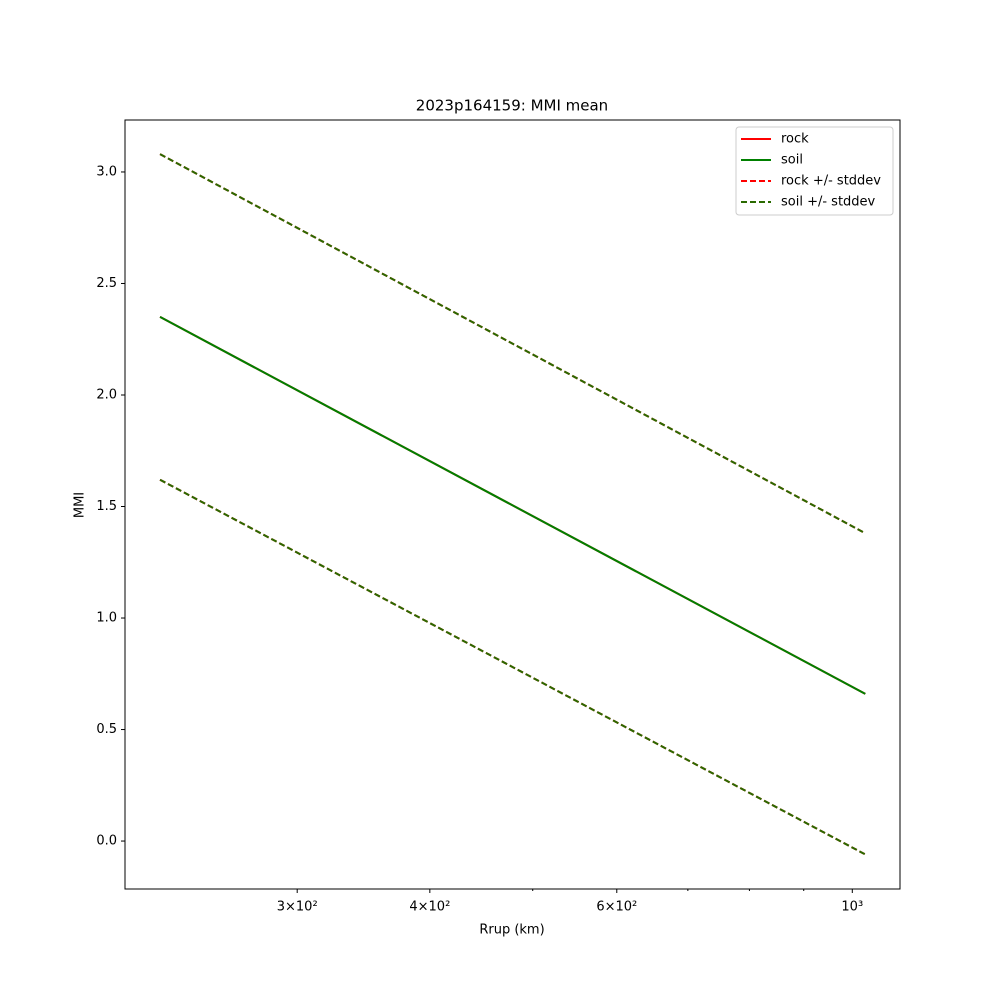 The height and width of the screenshot is (1000, 1000). What do you see at coordinates (106, 729) in the screenshot?
I see `y-tick-label: 0.5` at bounding box center [106, 729].